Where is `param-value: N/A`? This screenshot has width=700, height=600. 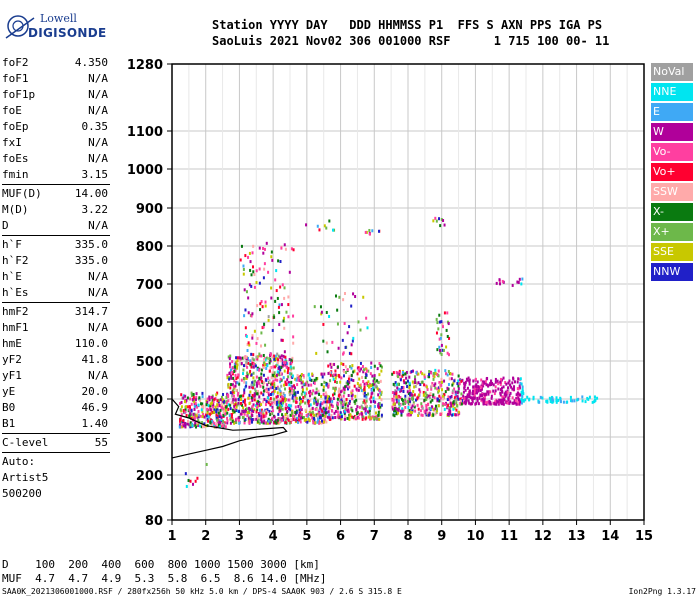 param-value: N/A is located at coordinates (98, 225).